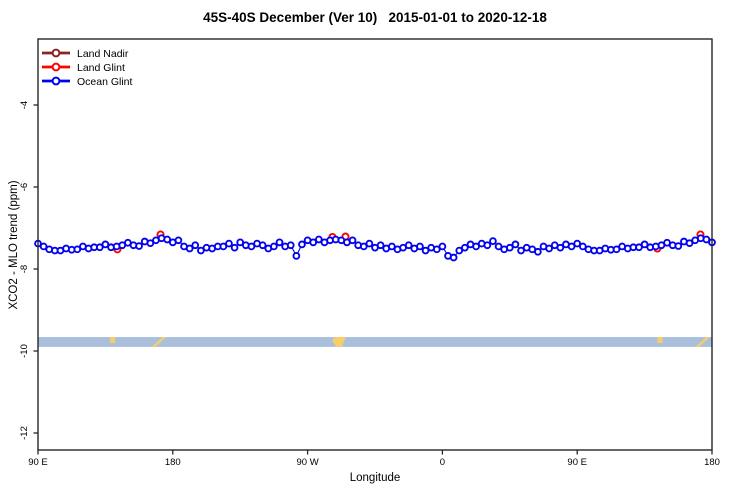 The height and width of the screenshot is (500, 750). I want to click on legend-item-label: Ocean Glint, so click(105, 82).